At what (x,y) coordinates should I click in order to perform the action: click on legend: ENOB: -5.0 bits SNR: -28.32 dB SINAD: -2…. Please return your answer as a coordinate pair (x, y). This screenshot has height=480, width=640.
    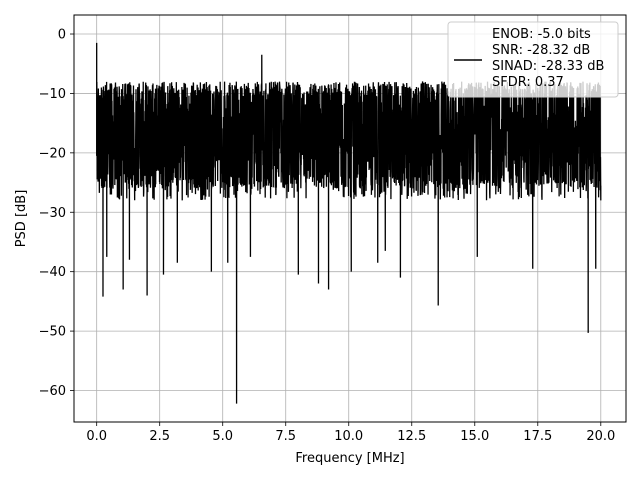
    Looking at the image, I should click on (533, 59).